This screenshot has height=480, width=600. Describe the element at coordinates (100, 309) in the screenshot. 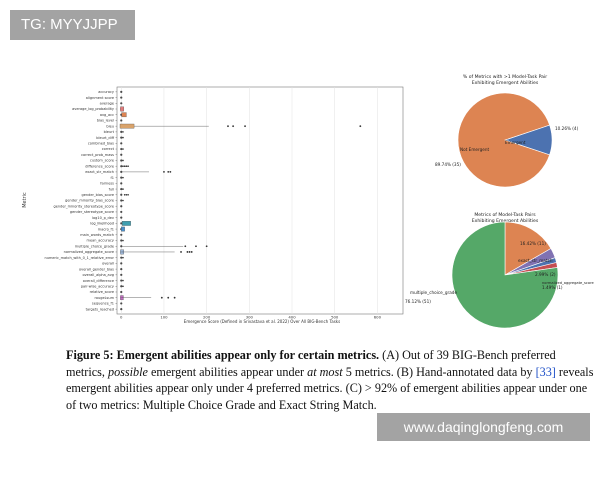

I see `panel-a-category-label: targets_reached` at that location.